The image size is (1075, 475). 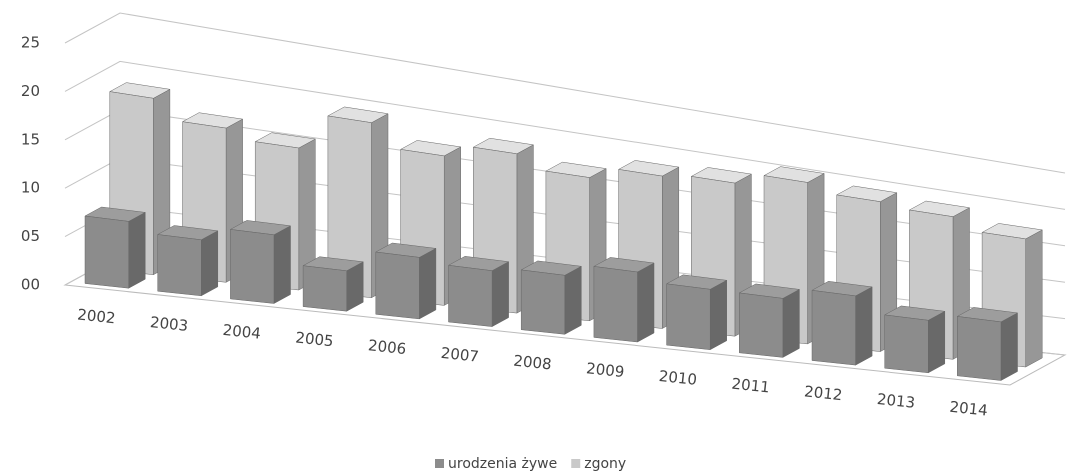 I want to click on x-tick-label: 2009, so click(x=605, y=370).